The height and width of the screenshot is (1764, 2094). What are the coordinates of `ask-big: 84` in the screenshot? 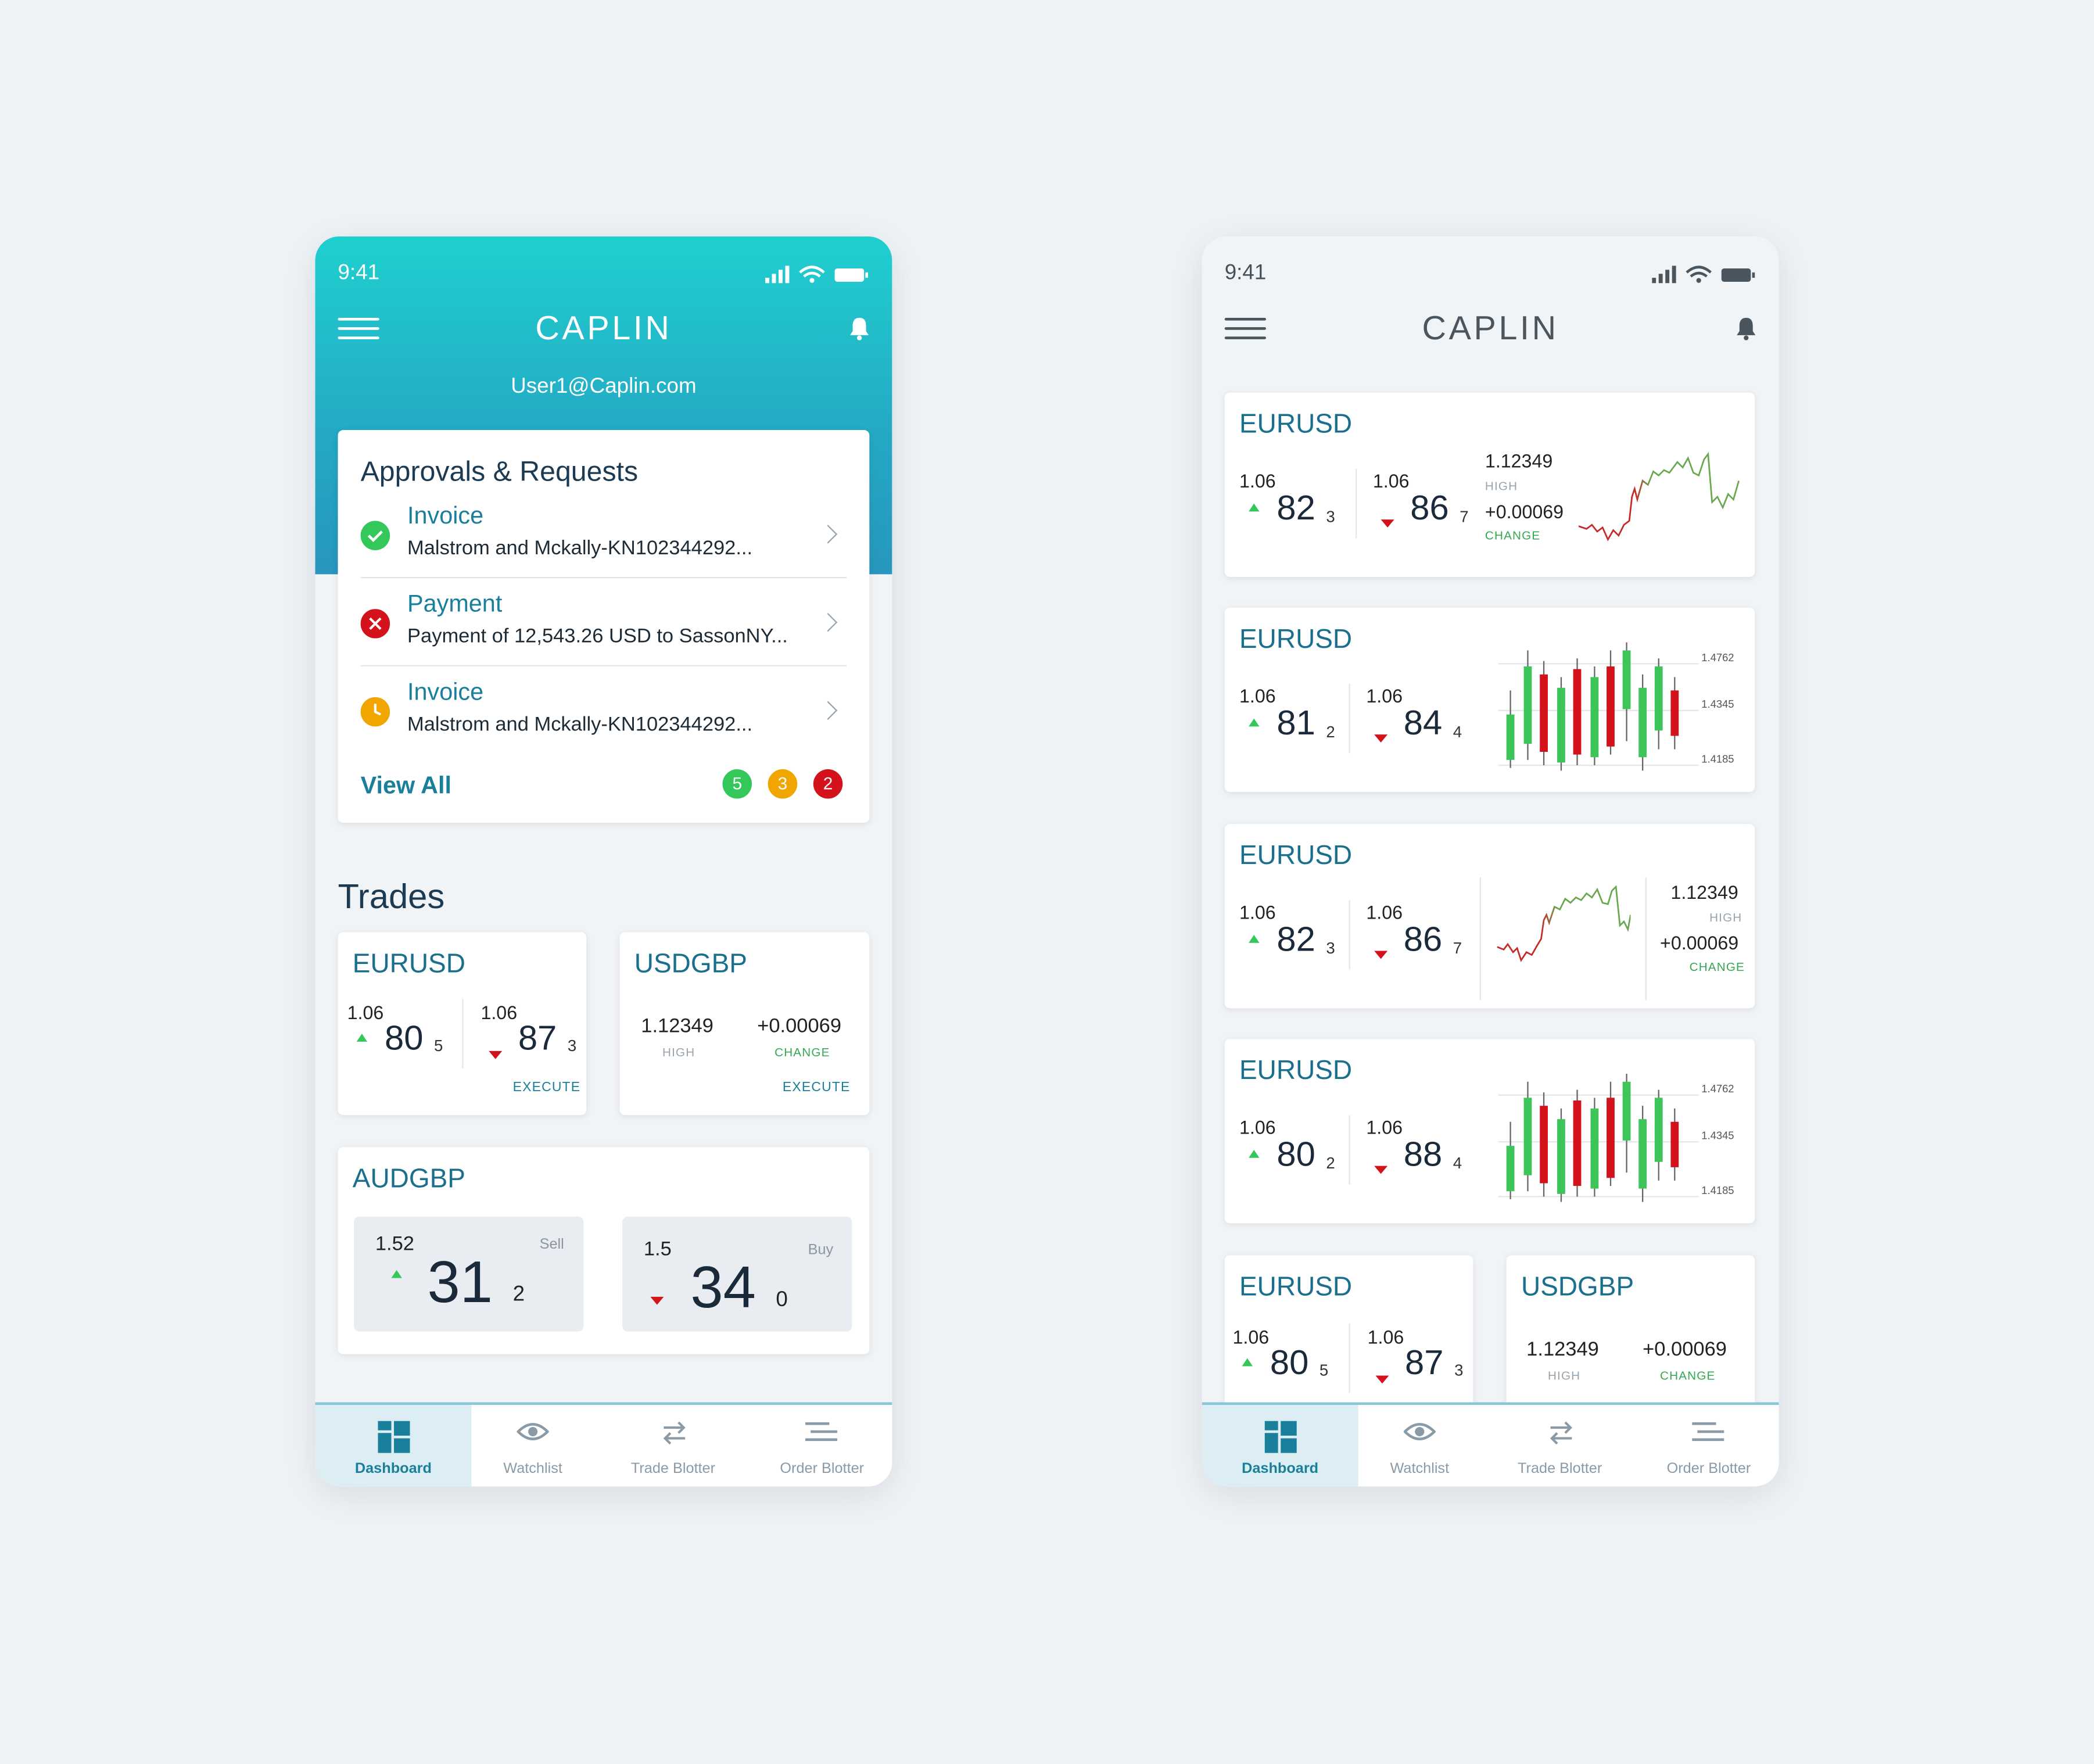 It's located at (1423, 722).